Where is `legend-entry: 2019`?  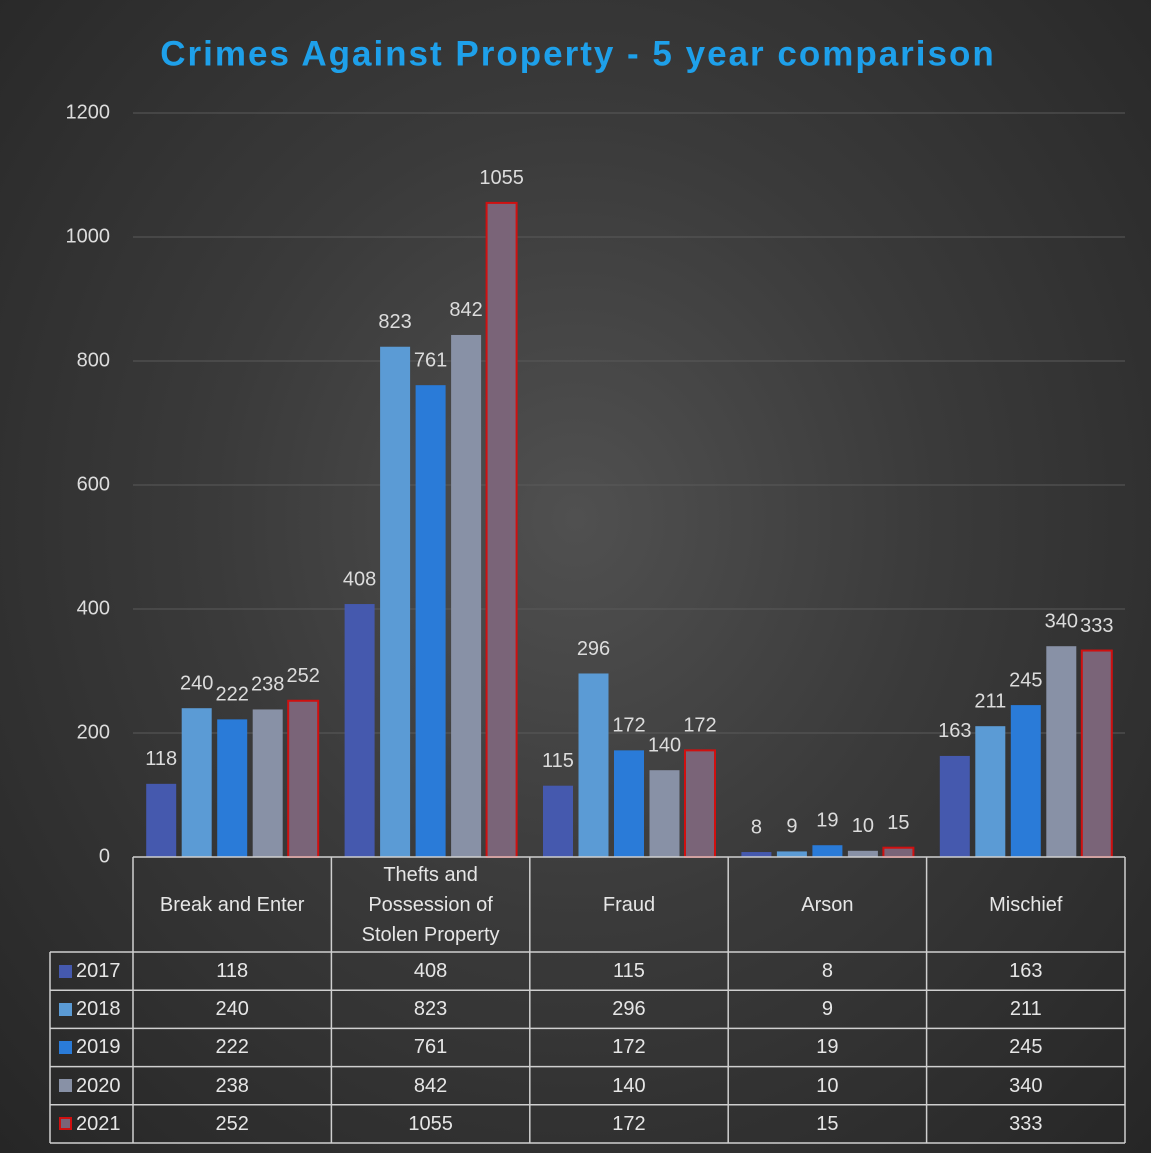
legend-entry: 2019 is located at coordinates (91, 1047).